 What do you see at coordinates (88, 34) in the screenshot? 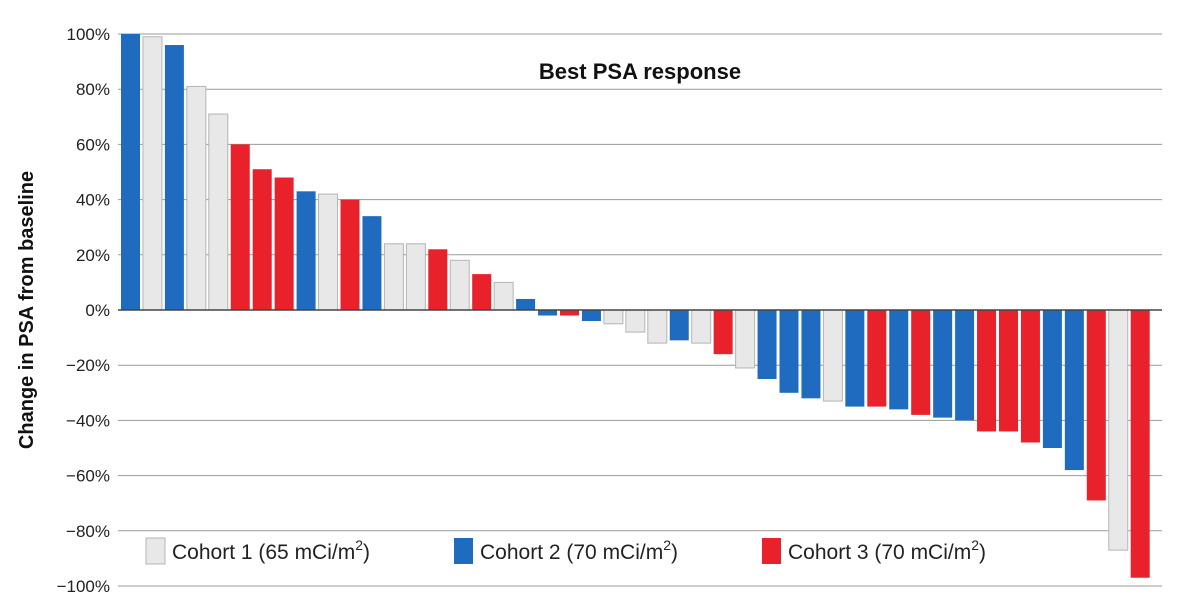
I see `y-tick-label: 100%` at bounding box center [88, 34].